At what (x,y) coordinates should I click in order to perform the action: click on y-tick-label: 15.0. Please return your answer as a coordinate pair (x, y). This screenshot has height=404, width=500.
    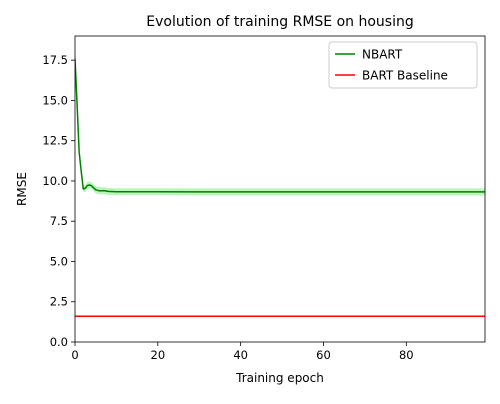
    Looking at the image, I should click on (55, 100).